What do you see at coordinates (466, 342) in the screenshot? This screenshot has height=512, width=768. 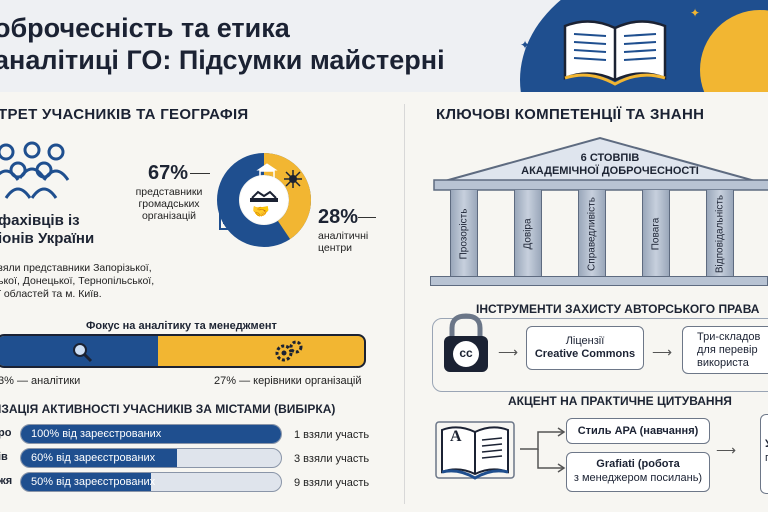 I see `cc-lock-icon` at bounding box center [466, 342].